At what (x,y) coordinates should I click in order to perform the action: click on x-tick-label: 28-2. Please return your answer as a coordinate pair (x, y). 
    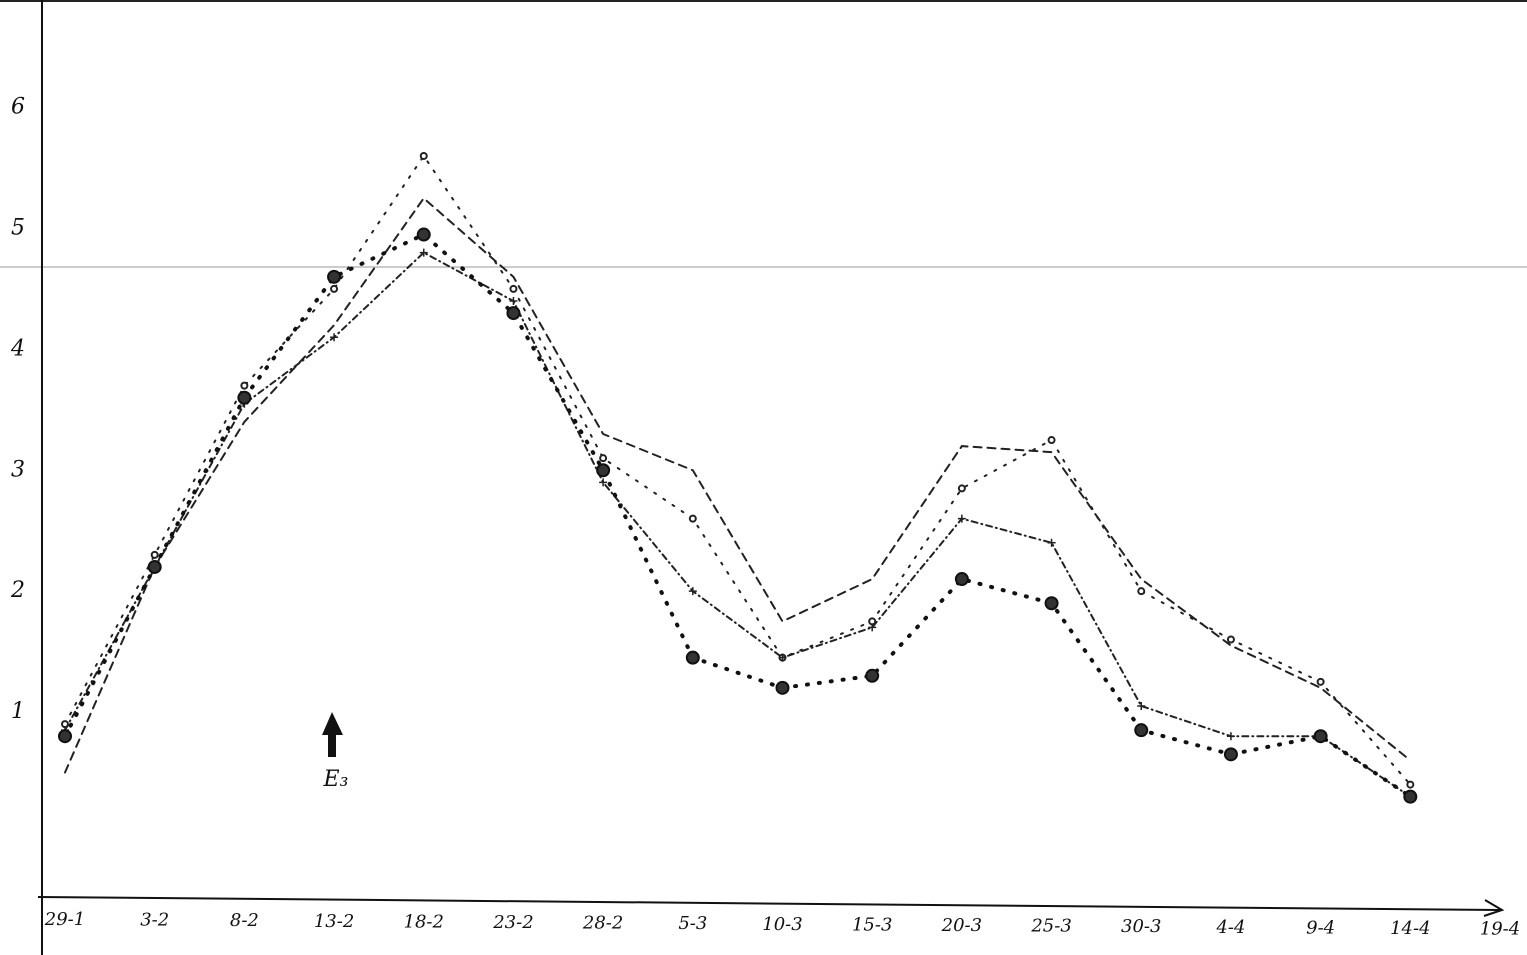
    Looking at the image, I should click on (602, 923).